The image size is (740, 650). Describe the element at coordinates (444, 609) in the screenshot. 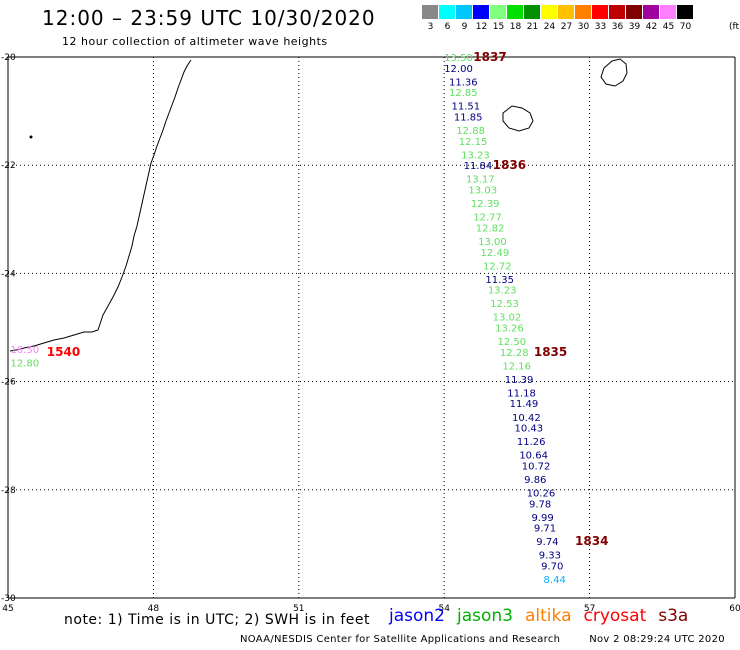

I see `lon-tick-label: 54` at that location.